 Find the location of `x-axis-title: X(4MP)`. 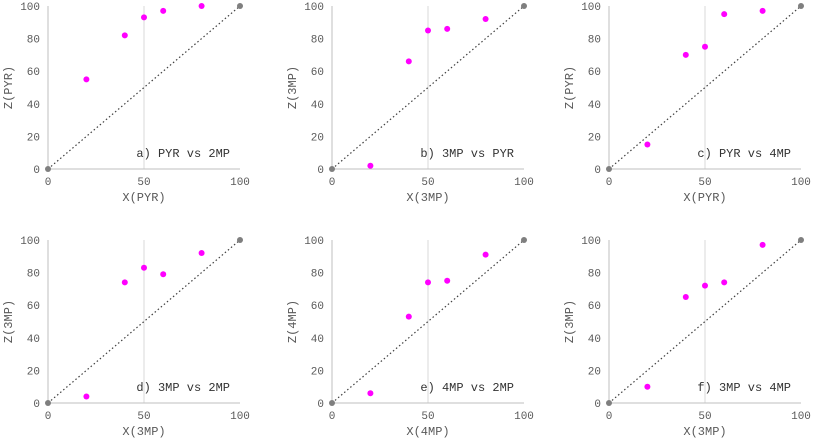

x-axis-title: X(4MP) is located at coordinates (427, 432).